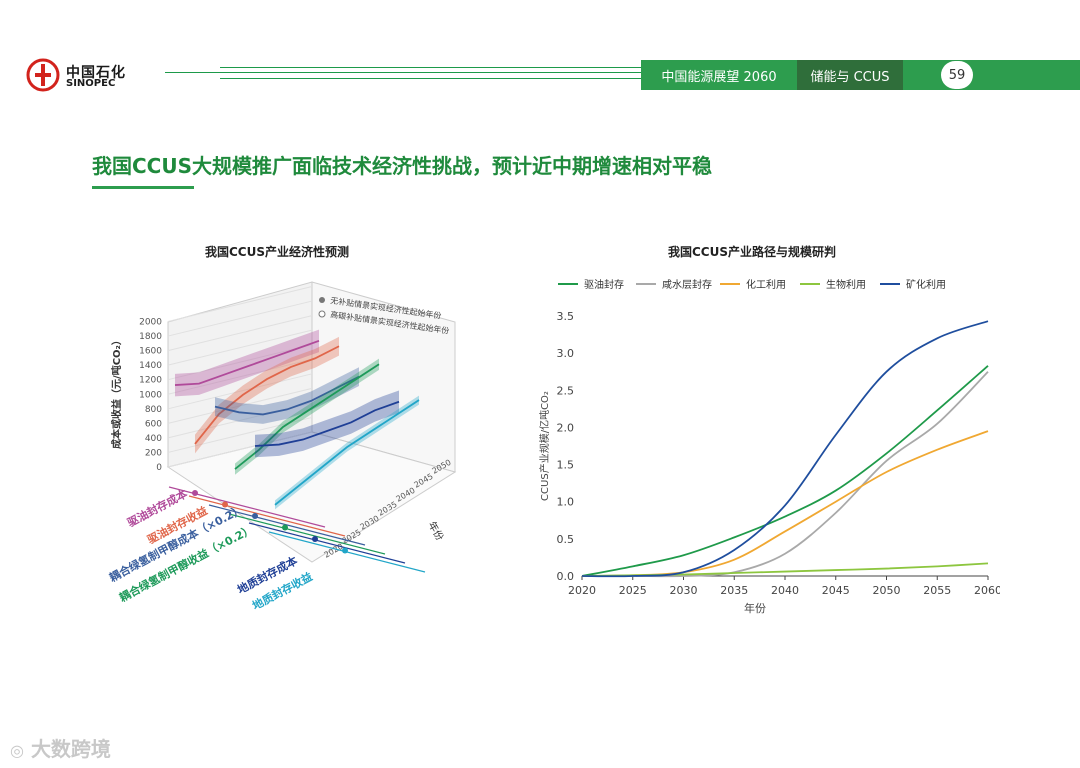 The image size is (1080, 768). What do you see at coordinates (402, 166) in the screenshot?
I see `page-title: 我国CCUS大规模推广面临技术经济性挑战，预计近中期增速相对平稳` at bounding box center [402, 166].